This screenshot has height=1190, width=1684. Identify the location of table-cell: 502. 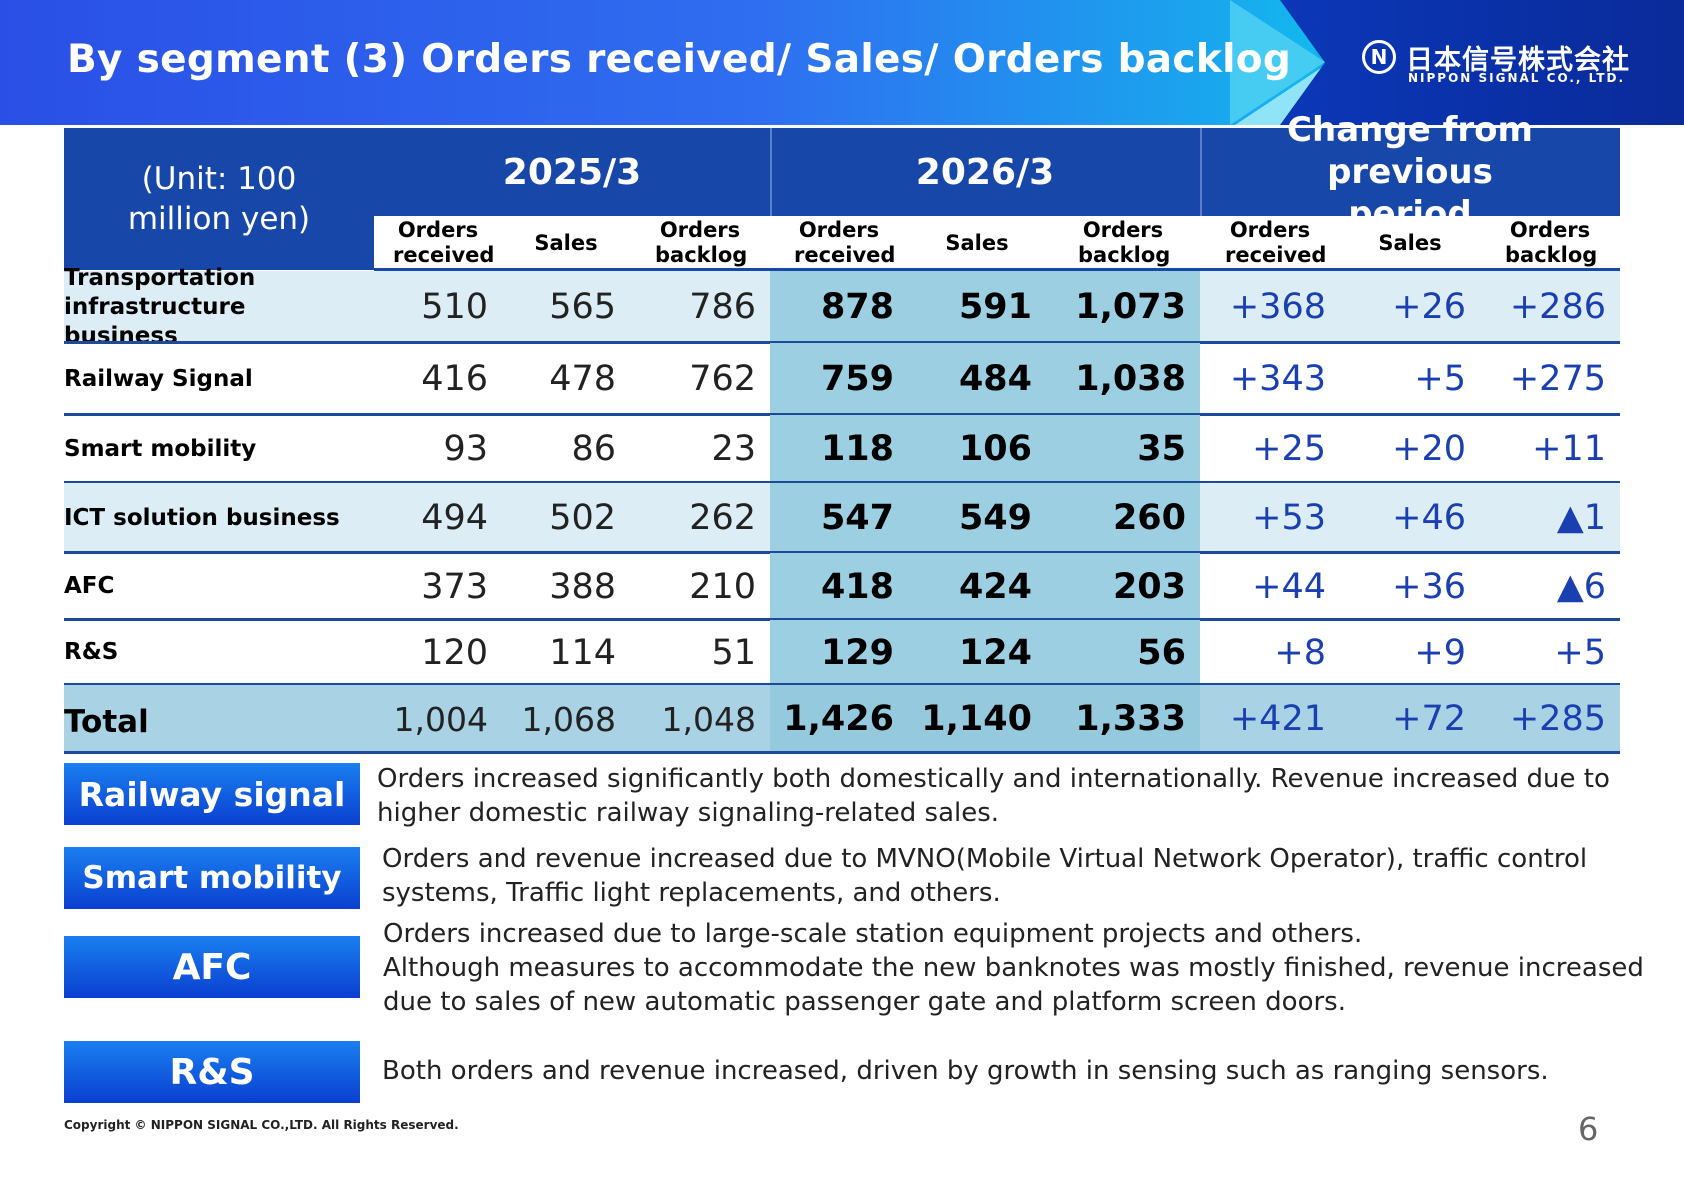
(582, 518).